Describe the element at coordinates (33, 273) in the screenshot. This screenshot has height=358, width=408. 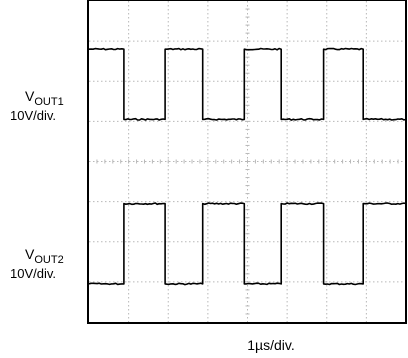
I see `channel2-scale: 10V/div.` at that location.